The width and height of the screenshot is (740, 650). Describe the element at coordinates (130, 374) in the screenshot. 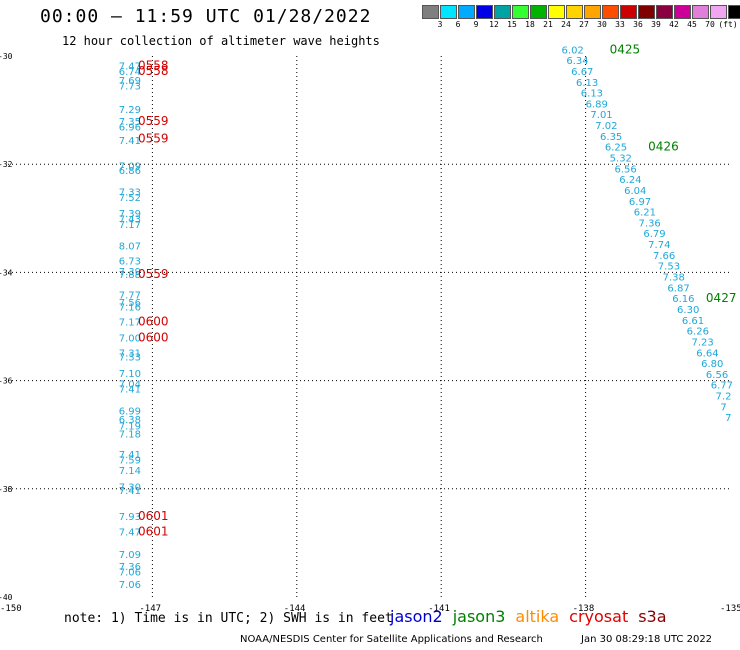

I see `swh-value: 7.10` at that location.